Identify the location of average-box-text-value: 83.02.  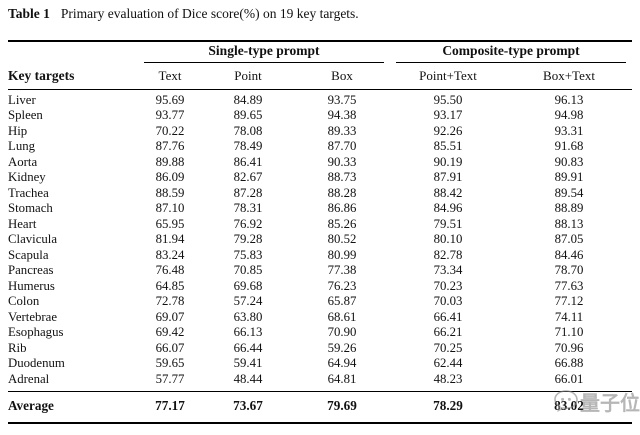
(569, 407).